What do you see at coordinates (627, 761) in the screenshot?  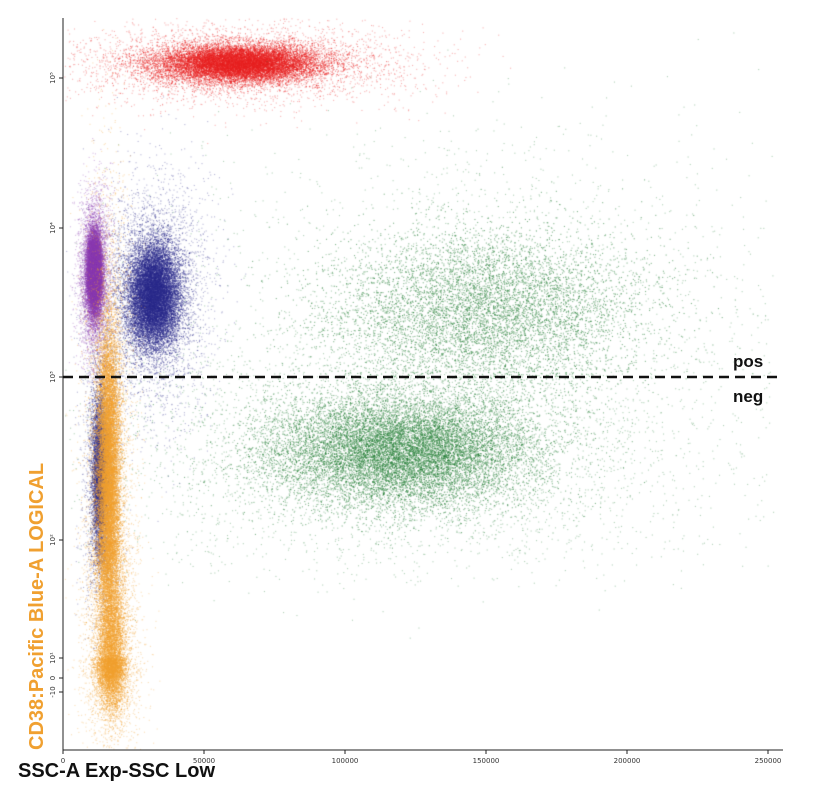 I see `x-tick-label: 200000` at bounding box center [627, 761].